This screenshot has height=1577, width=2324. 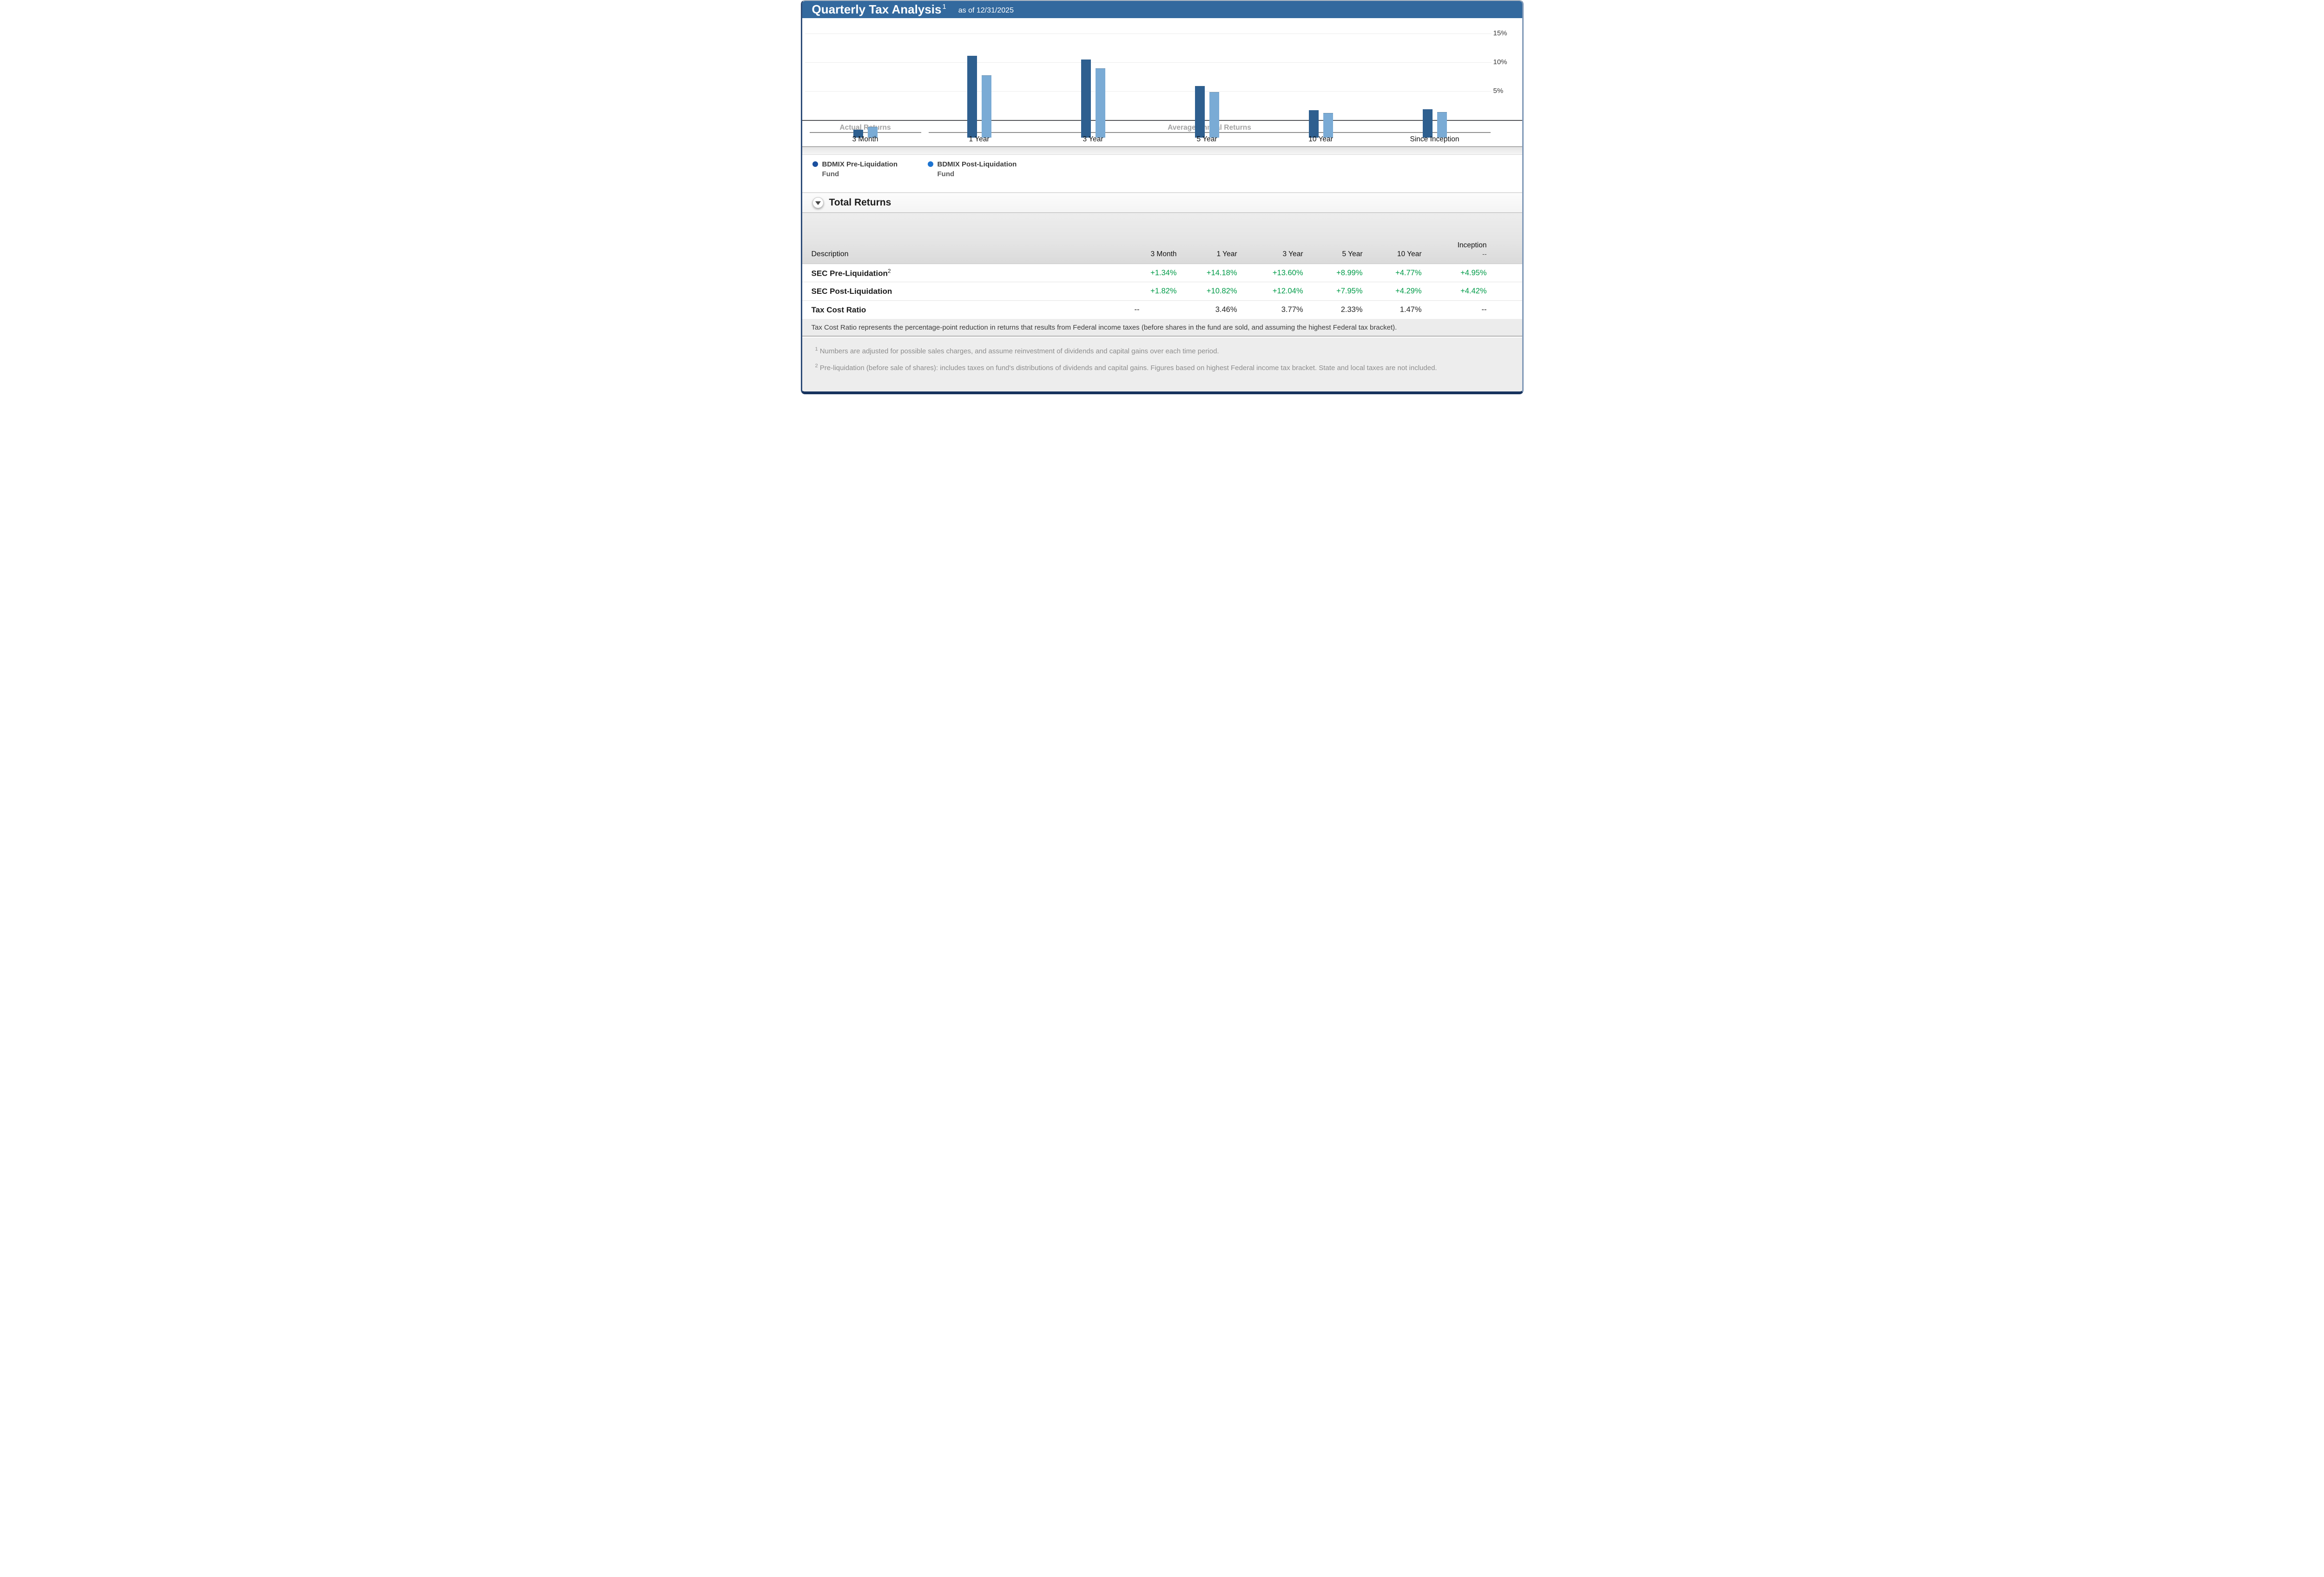 What do you see at coordinates (1411, 309) in the screenshot?
I see `cell-value: 1.47%` at bounding box center [1411, 309].